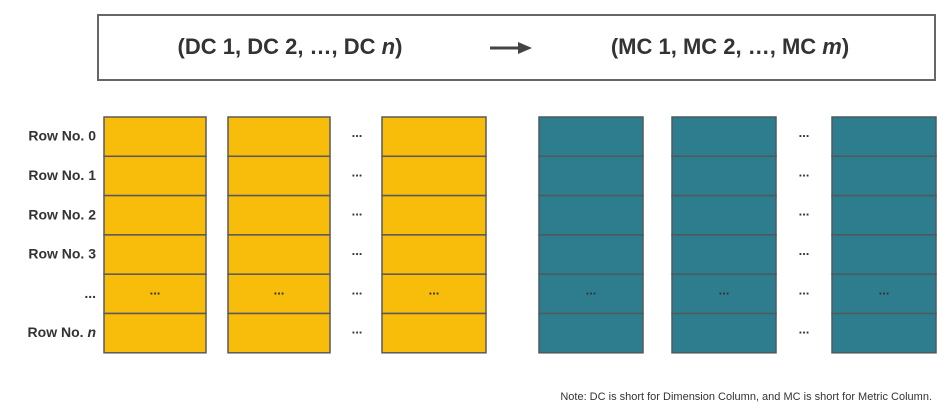 The width and height of the screenshot is (945, 417). I want to click on header-left-var: n, so click(388, 46).